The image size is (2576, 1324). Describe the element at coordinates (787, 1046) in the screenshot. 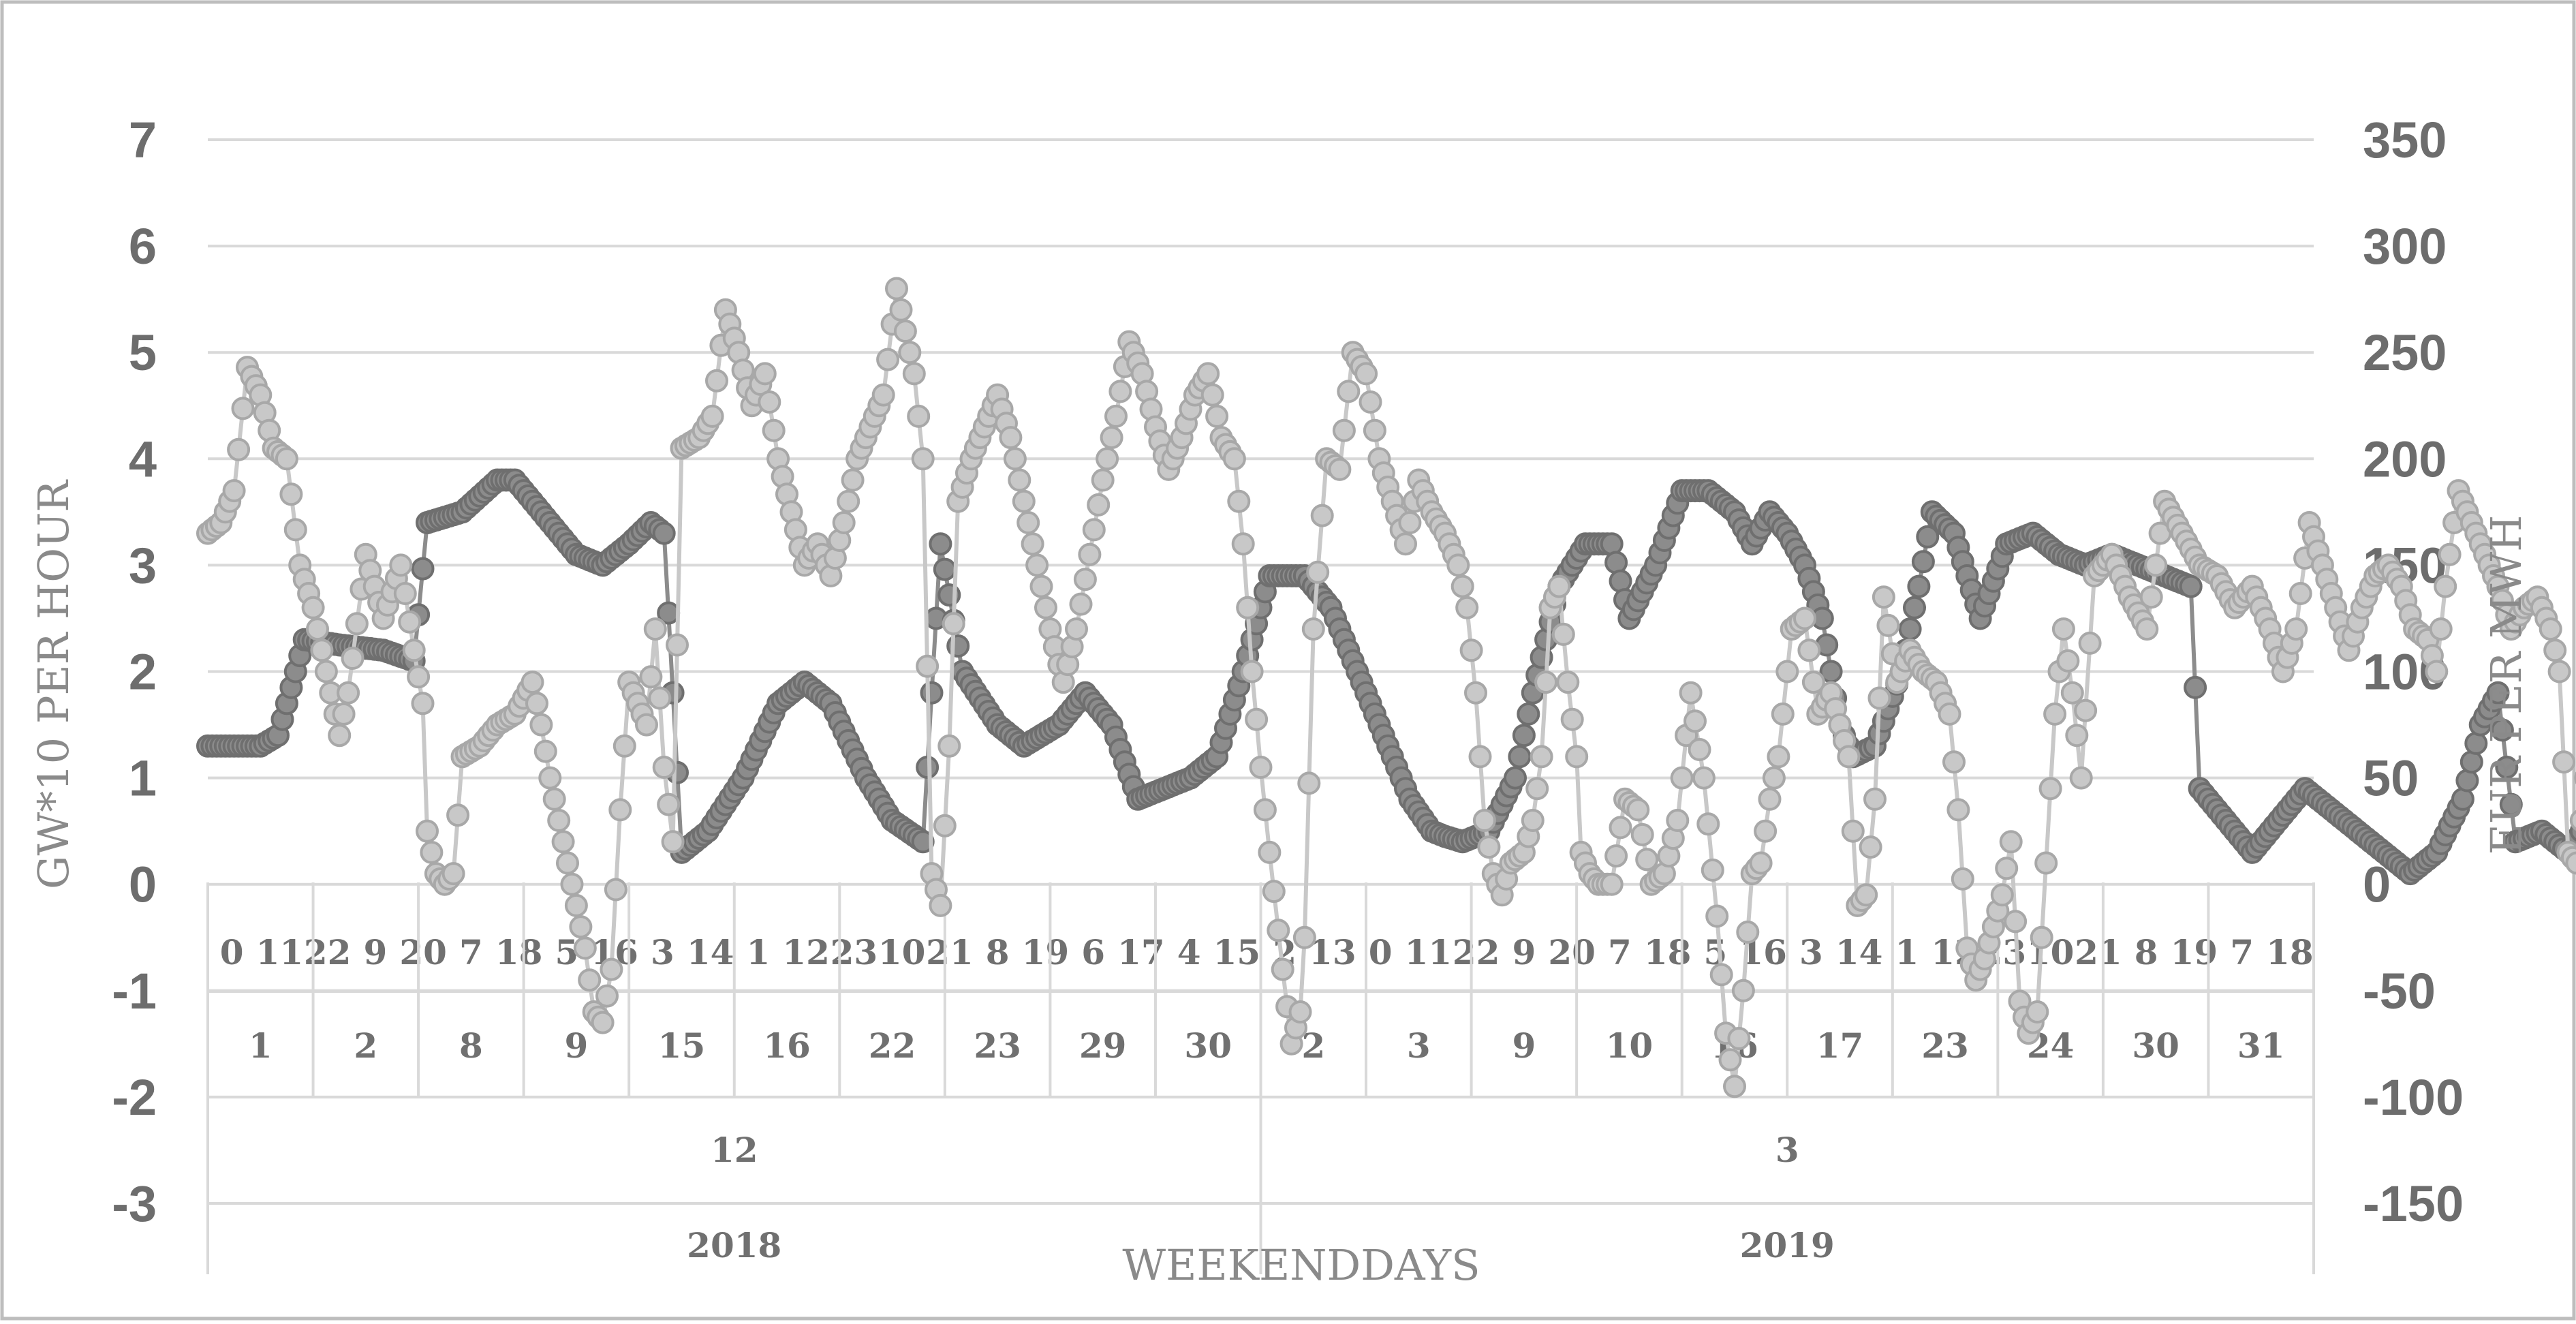

I see `day-tick-label: 16` at that location.